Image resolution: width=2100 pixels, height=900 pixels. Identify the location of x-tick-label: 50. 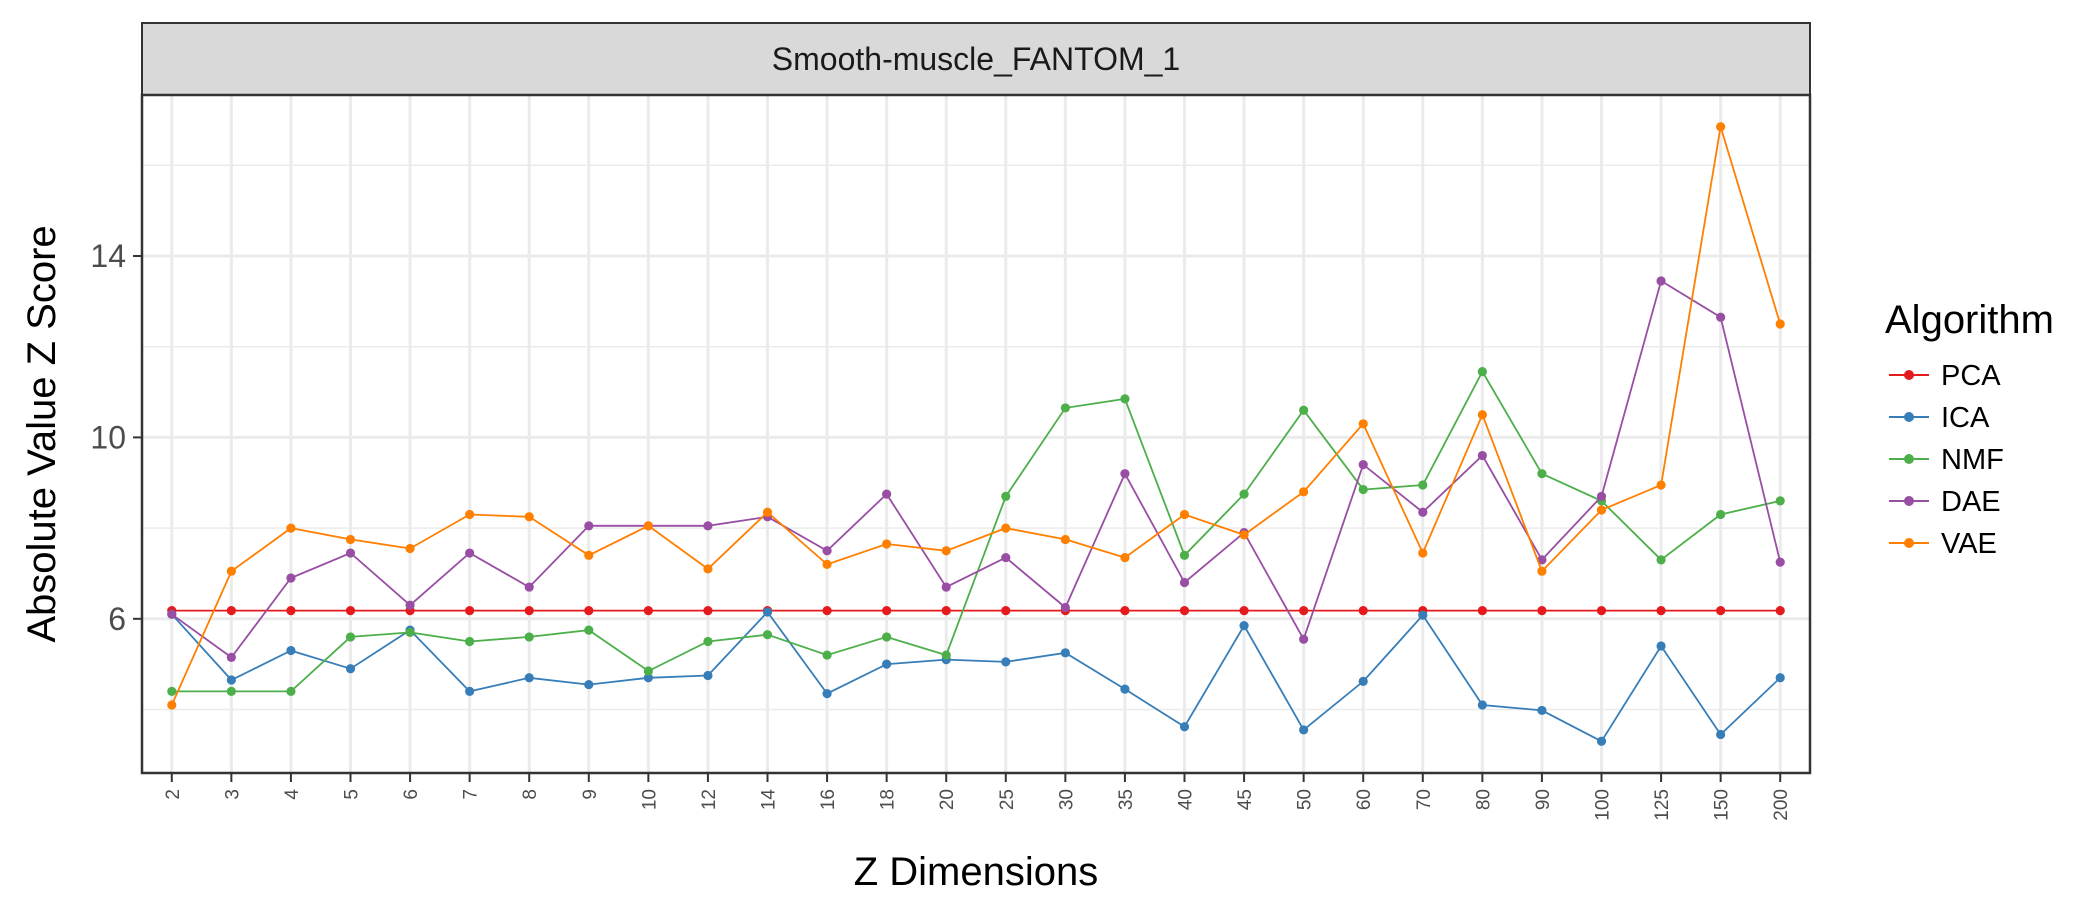
(1305, 799).